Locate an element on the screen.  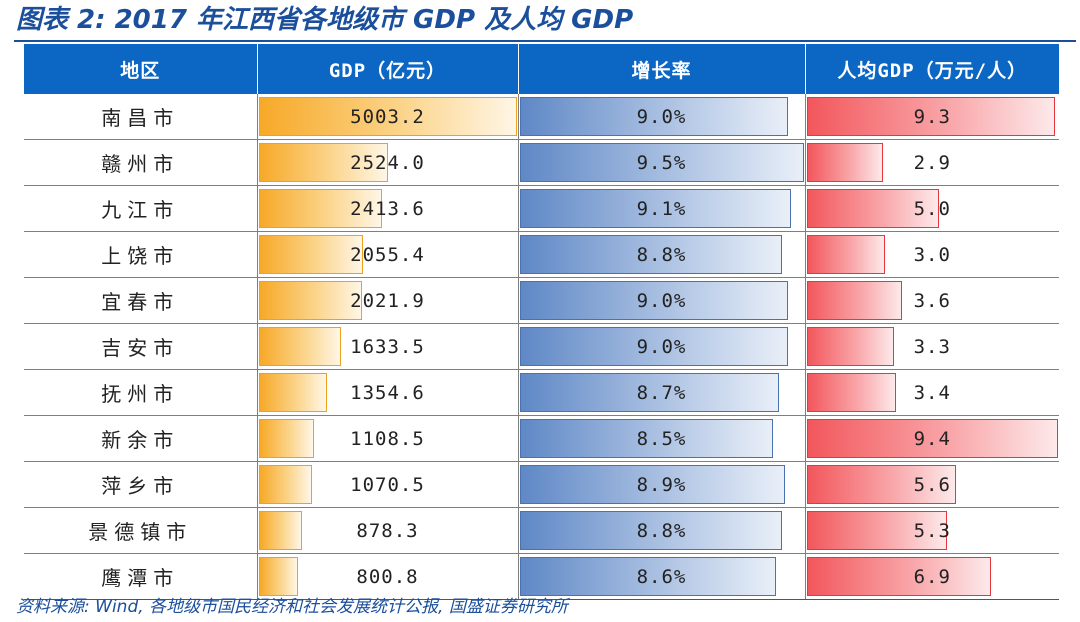
table-row: 抚州市 1354.6 8.7% 3.4 is located at coordinates (541, 392).